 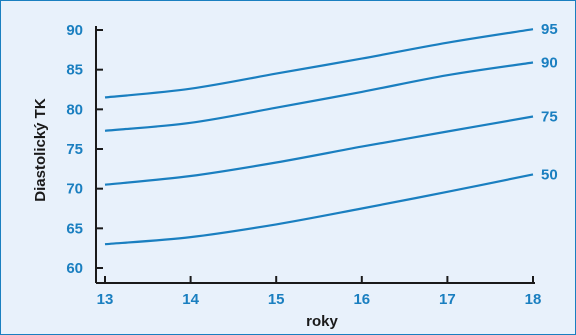 What do you see at coordinates (549, 63) in the screenshot?
I see `series-label-90: 90` at bounding box center [549, 63].